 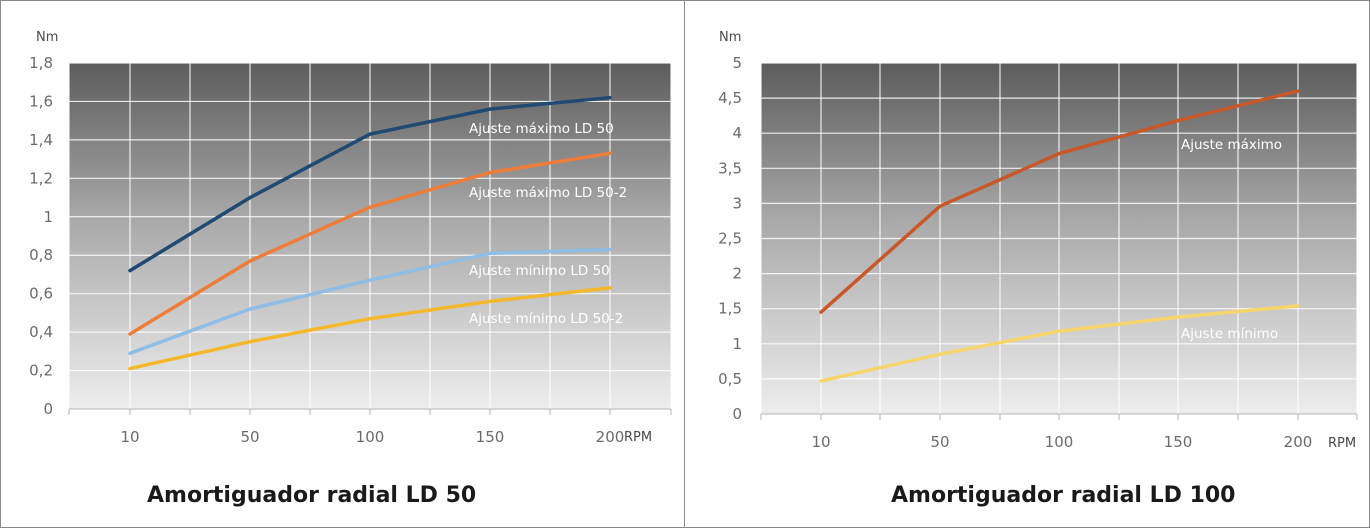 I want to click on y-tick-label: 1,2, so click(x=41, y=178).